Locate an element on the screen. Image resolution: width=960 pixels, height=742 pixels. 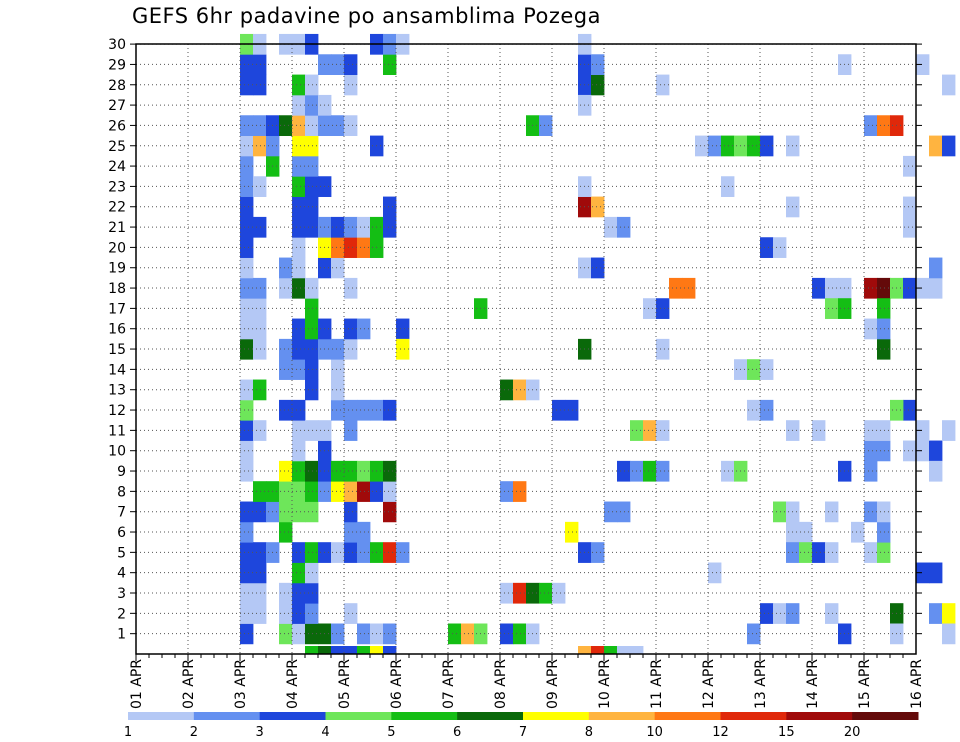
y-tick-label: 13 is located at coordinates (117, 391).